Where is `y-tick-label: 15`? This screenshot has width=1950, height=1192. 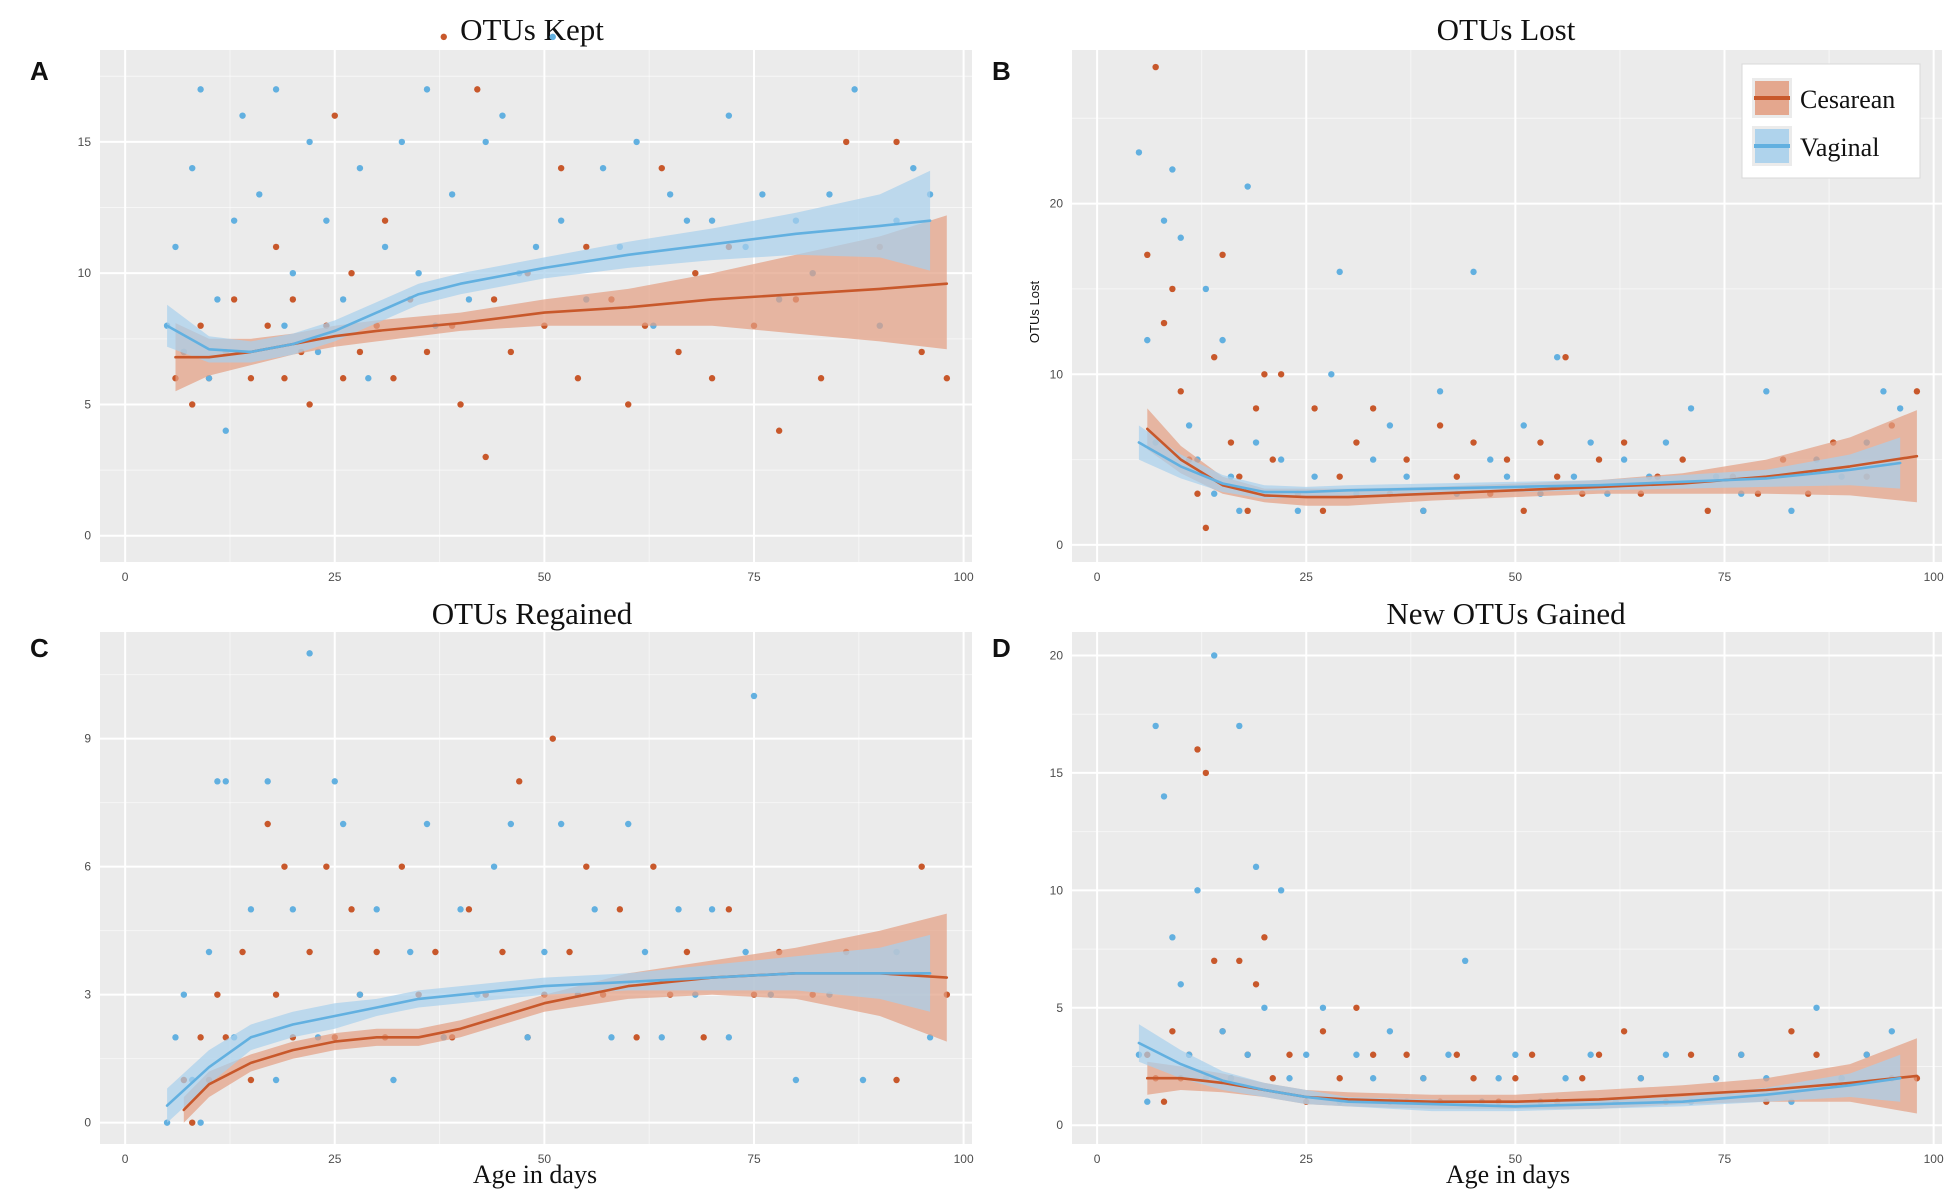 y-tick-label: 15 is located at coordinates (85, 142).